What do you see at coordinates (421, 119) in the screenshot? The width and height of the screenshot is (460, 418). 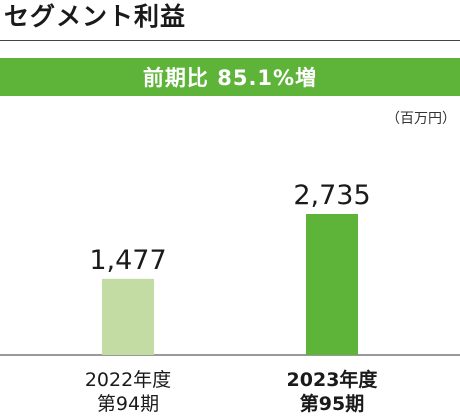 I see `unit-label: （百万円）` at bounding box center [421, 119].